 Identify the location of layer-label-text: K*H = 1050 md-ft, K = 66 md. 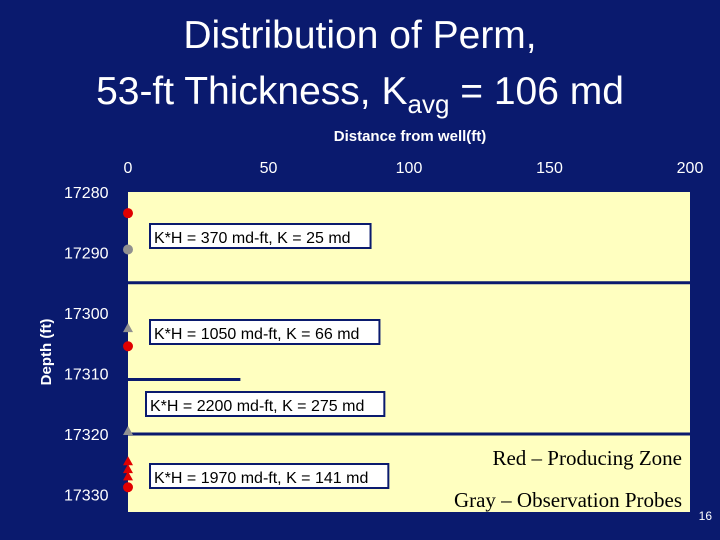
(256, 334).